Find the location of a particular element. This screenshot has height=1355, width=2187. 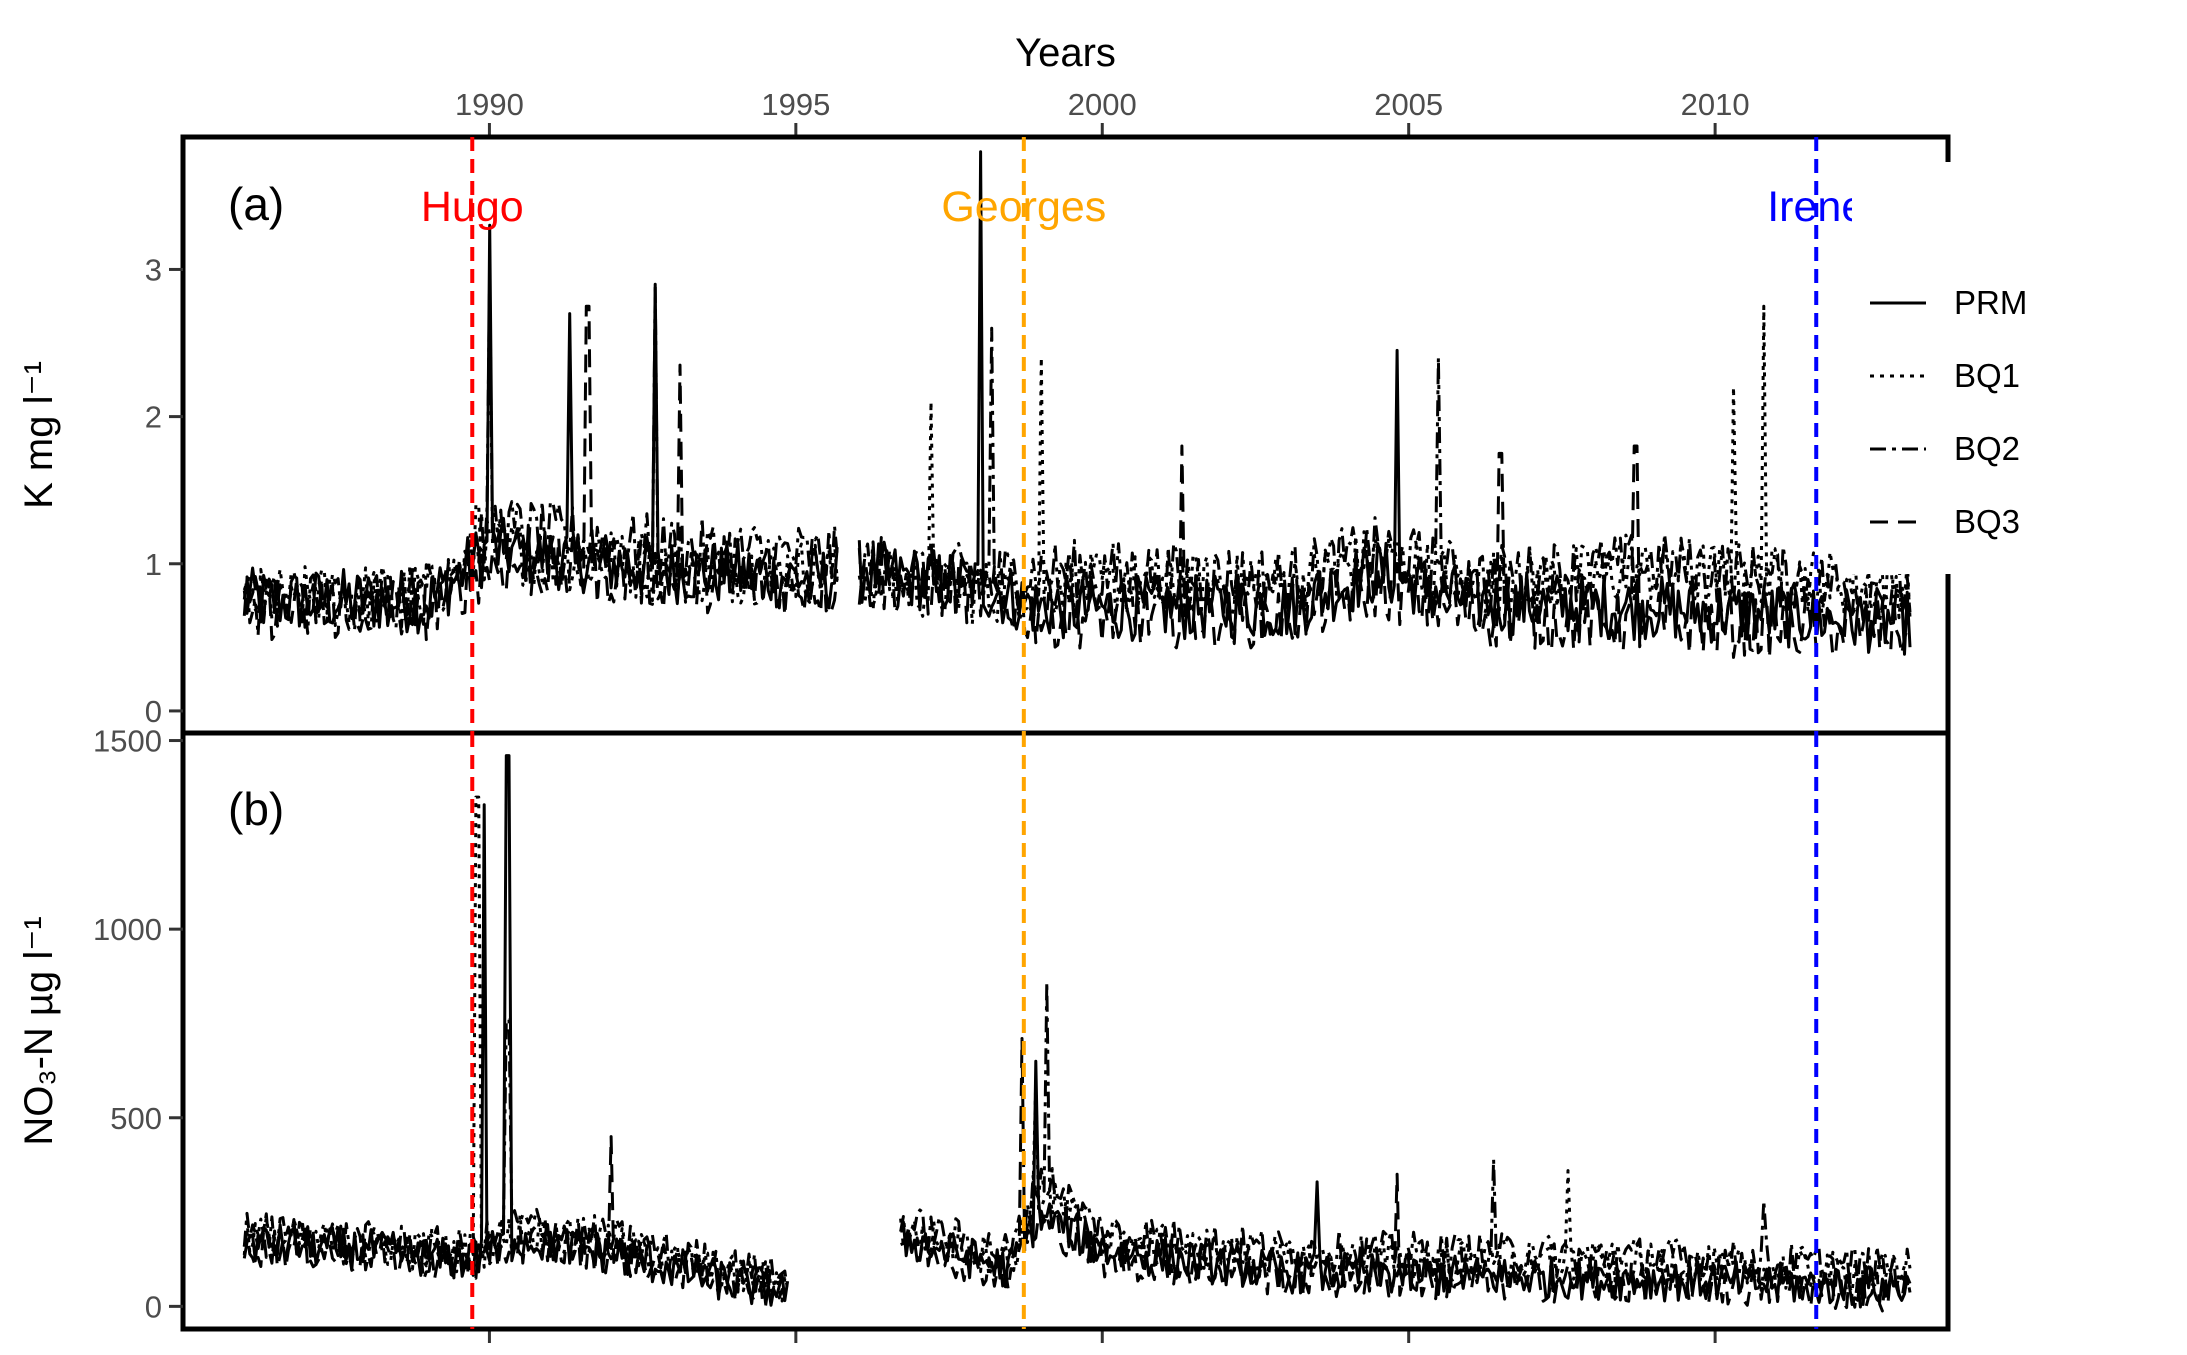

y-axis-title-b: NO₃-N µg l⁻¹ is located at coordinates (39, 1030).